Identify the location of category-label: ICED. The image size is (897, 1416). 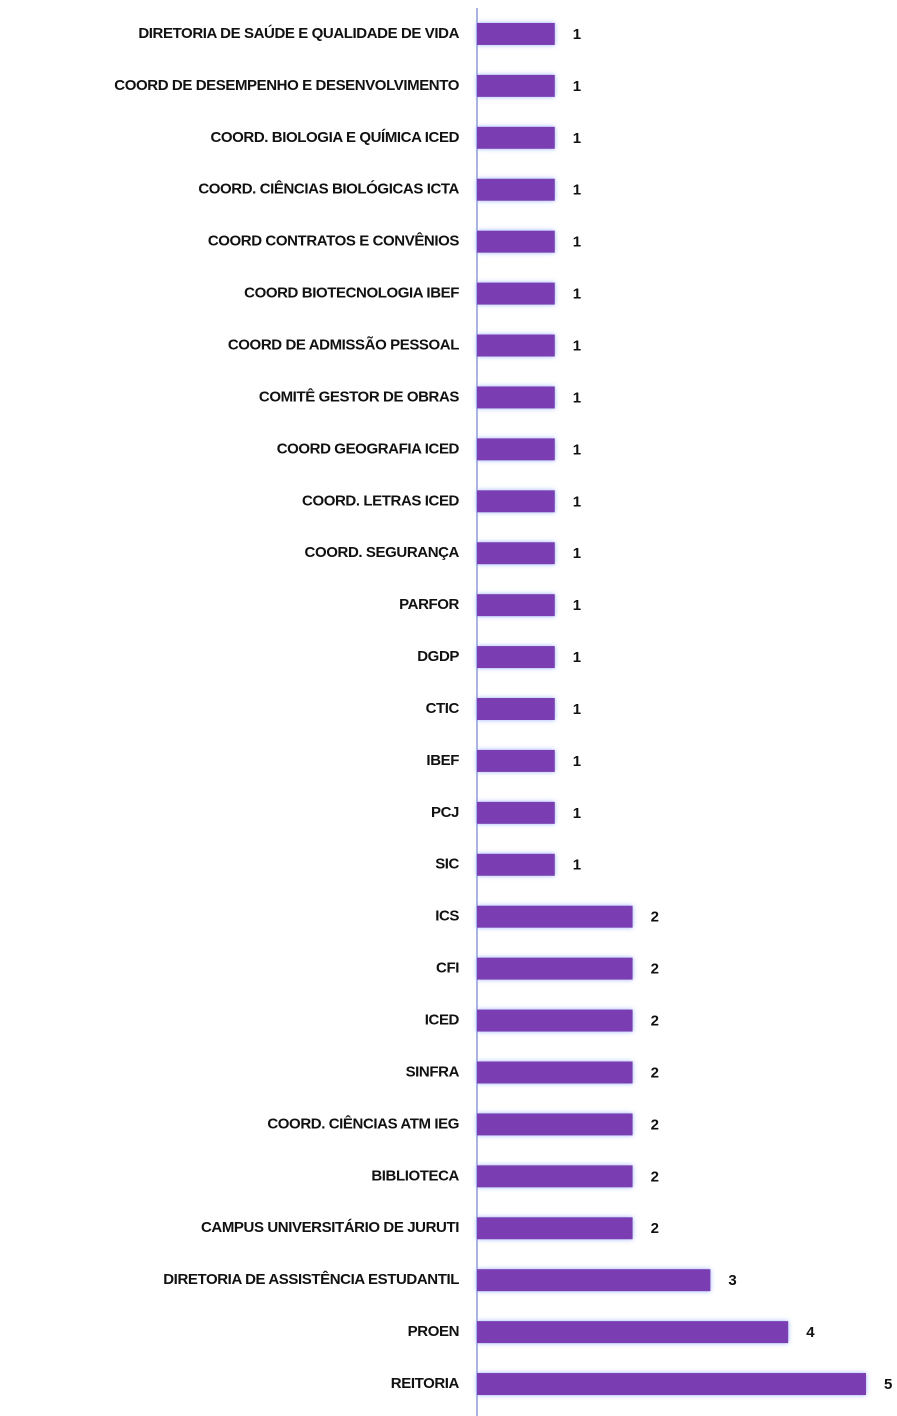
(442, 1020).